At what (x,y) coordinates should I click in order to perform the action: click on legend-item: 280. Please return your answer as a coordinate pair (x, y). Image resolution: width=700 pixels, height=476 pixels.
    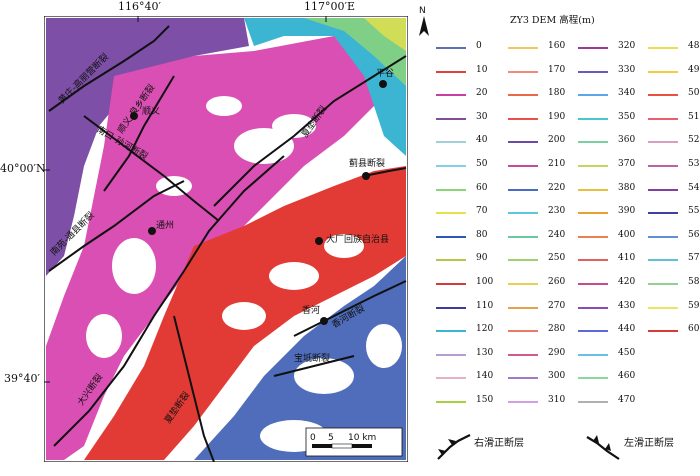
    Looking at the image, I should click on (548, 330).